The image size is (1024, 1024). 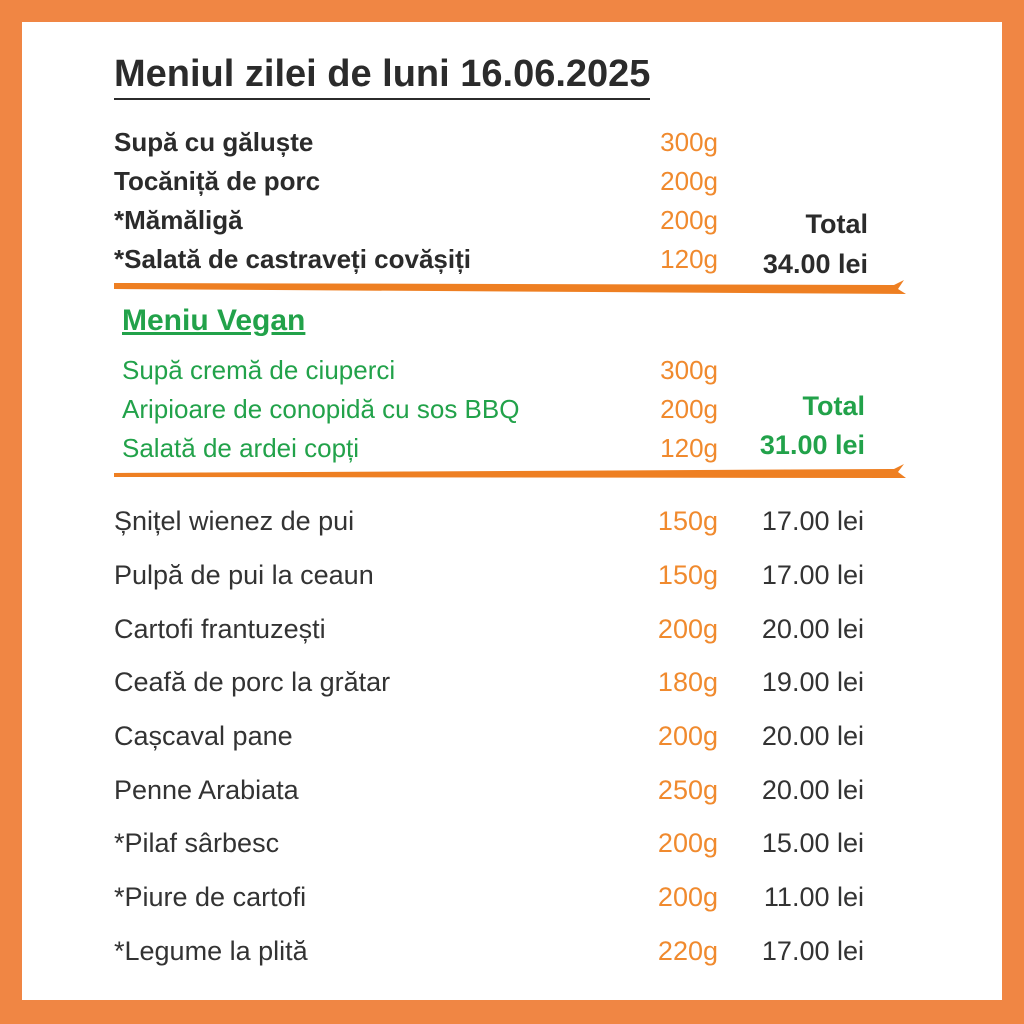 What do you see at coordinates (241, 448) in the screenshot?
I see `dish-name: Salată de ardei copți` at bounding box center [241, 448].